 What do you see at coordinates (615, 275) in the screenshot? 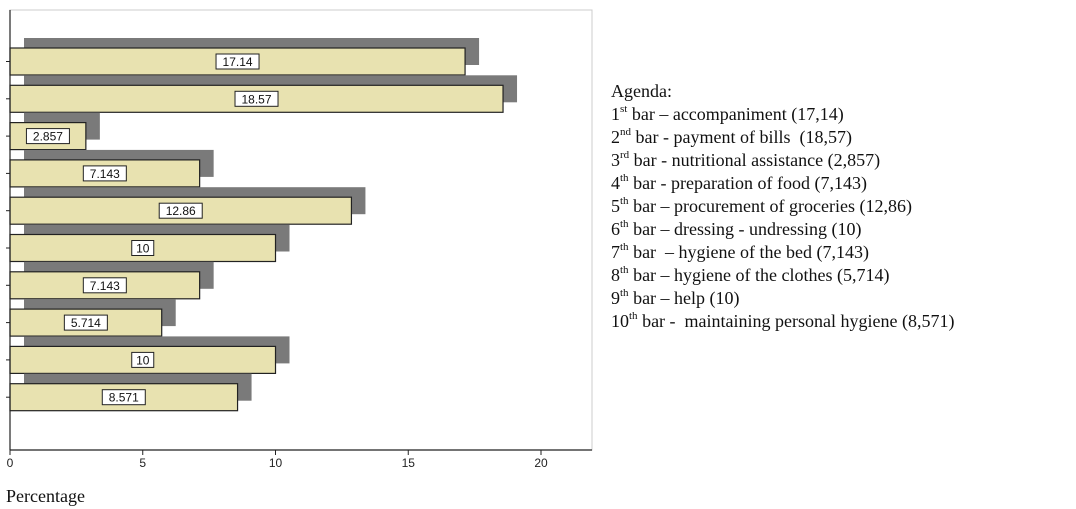
I see `agenda-item-number: 8` at bounding box center [615, 275].